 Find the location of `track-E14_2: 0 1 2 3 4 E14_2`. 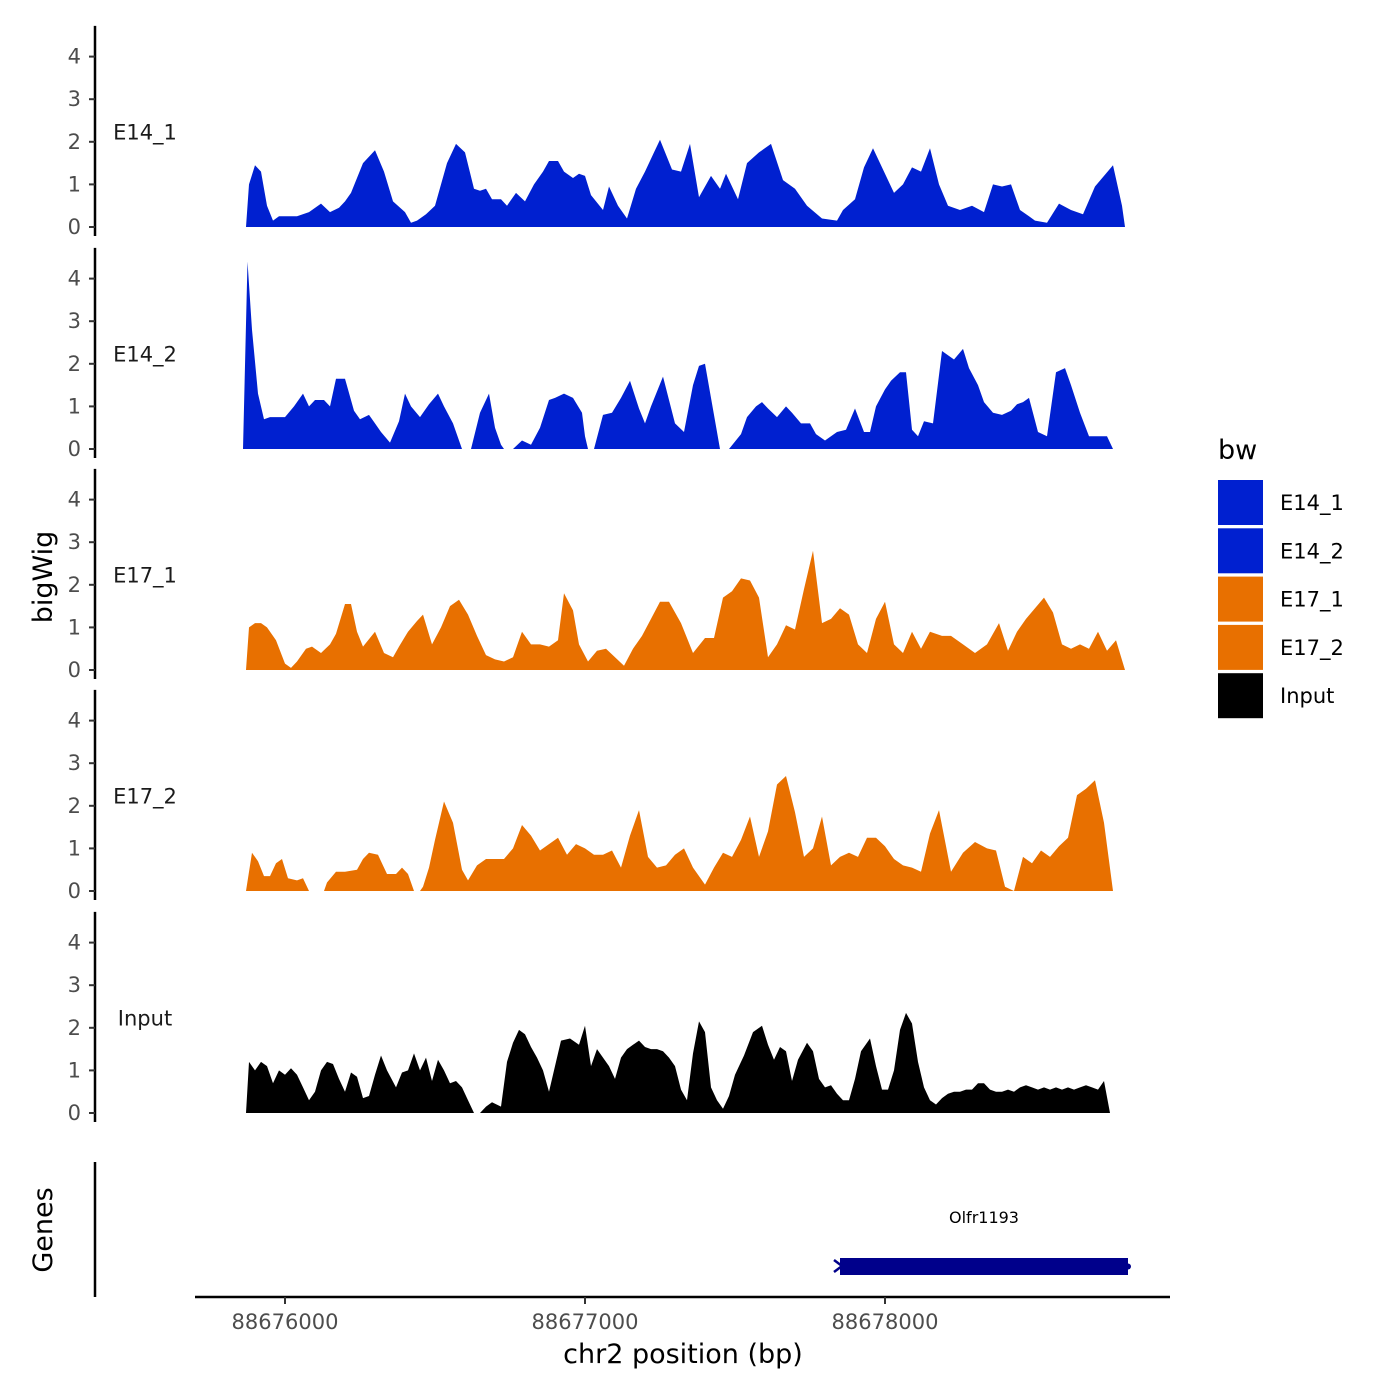

track-E14_2: 0 1 2 3 4 E14_2 is located at coordinates (590, 354).